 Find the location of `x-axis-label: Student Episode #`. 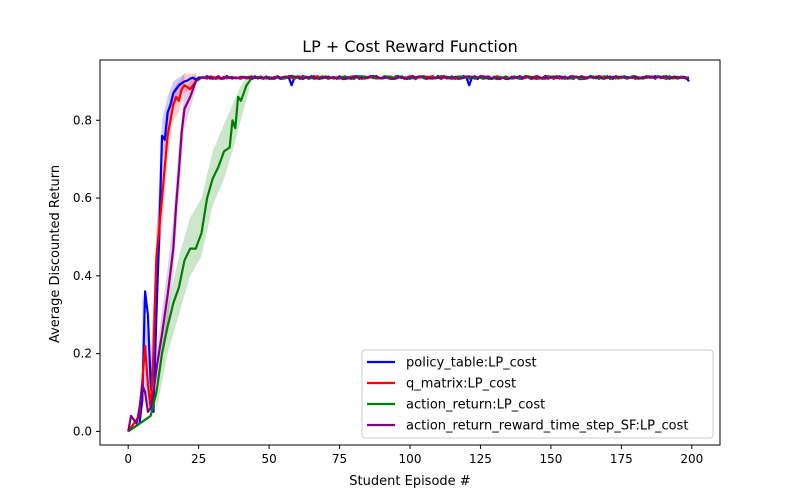

x-axis-label: Student Episode # is located at coordinates (409, 481).